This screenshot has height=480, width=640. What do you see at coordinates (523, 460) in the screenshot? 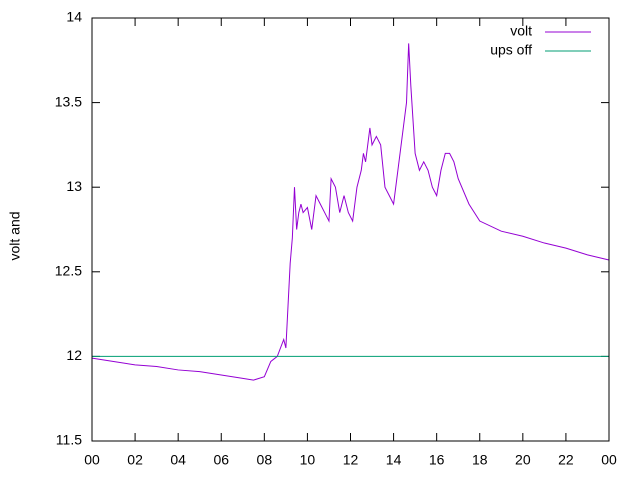
I see `x-tick-label: 20` at bounding box center [523, 460].